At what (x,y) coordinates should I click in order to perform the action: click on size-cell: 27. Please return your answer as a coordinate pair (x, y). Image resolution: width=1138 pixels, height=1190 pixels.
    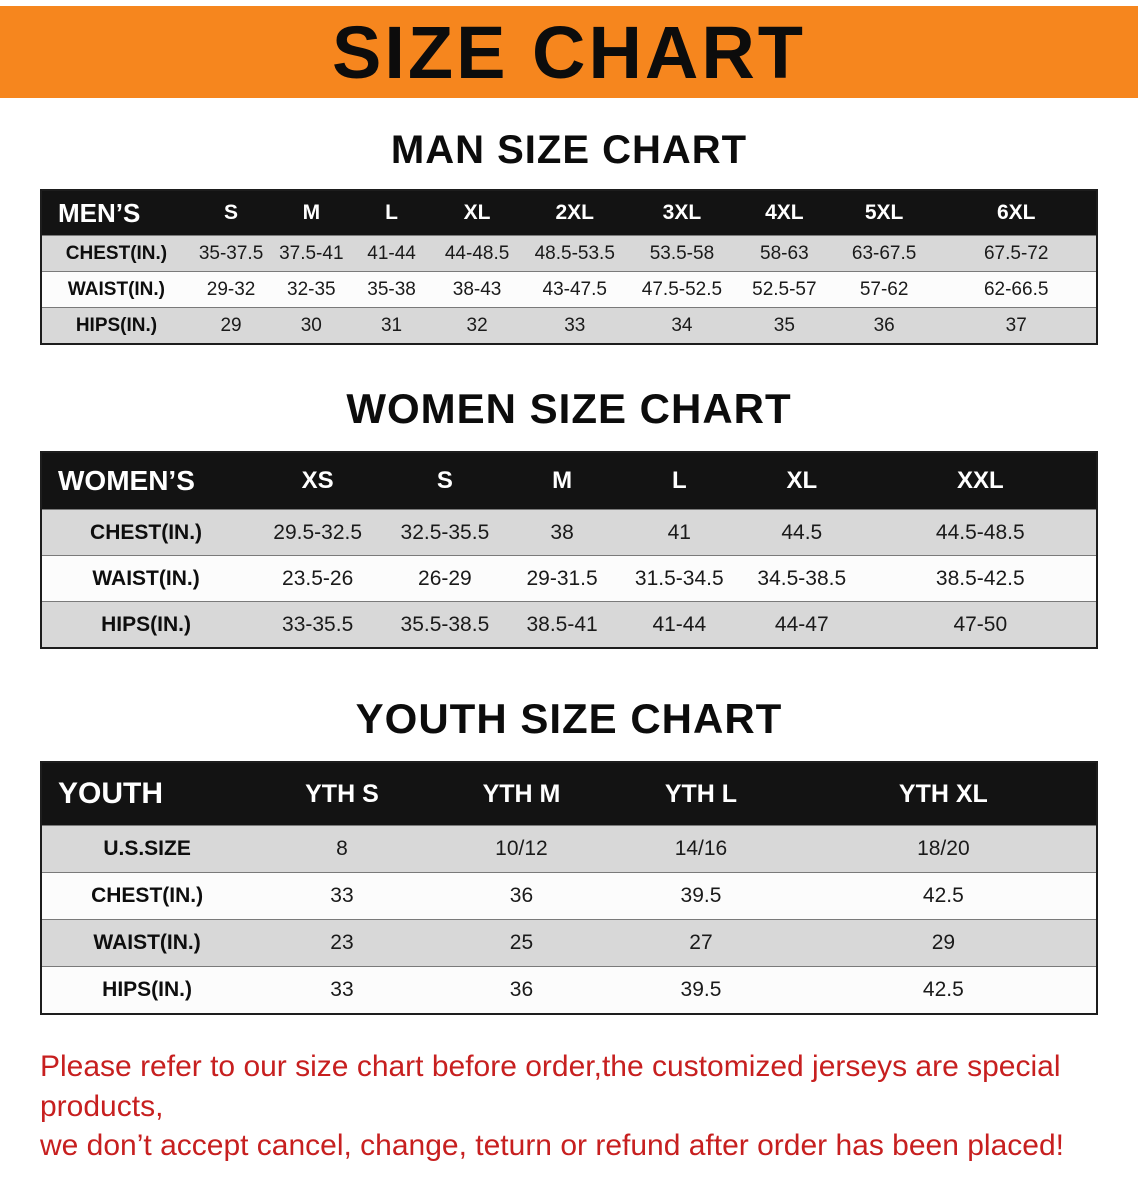
    Looking at the image, I should click on (701, 942).